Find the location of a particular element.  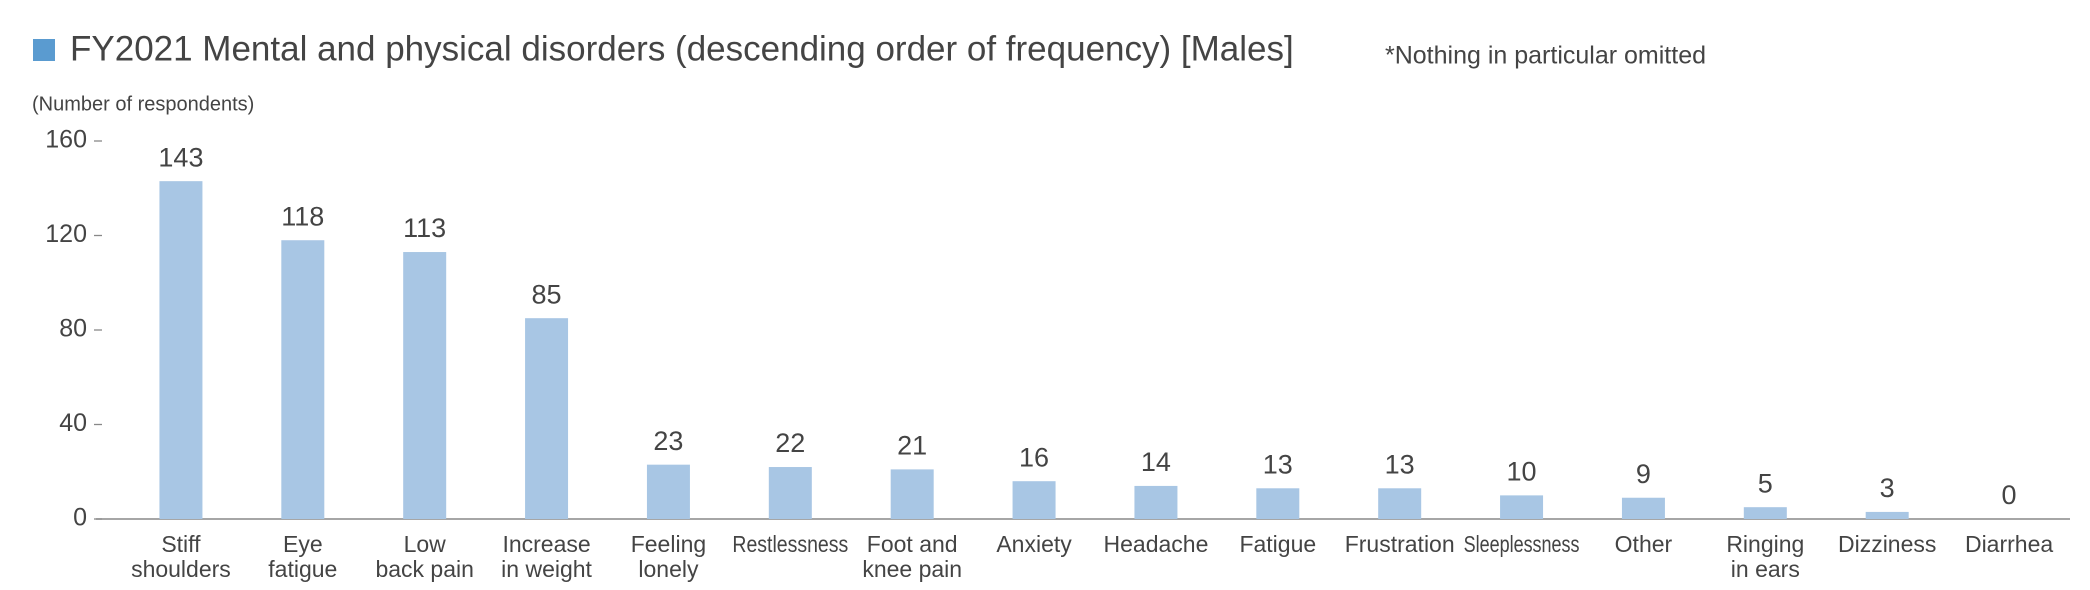

x-tick-label: Low is located at coordinates (425, 544).